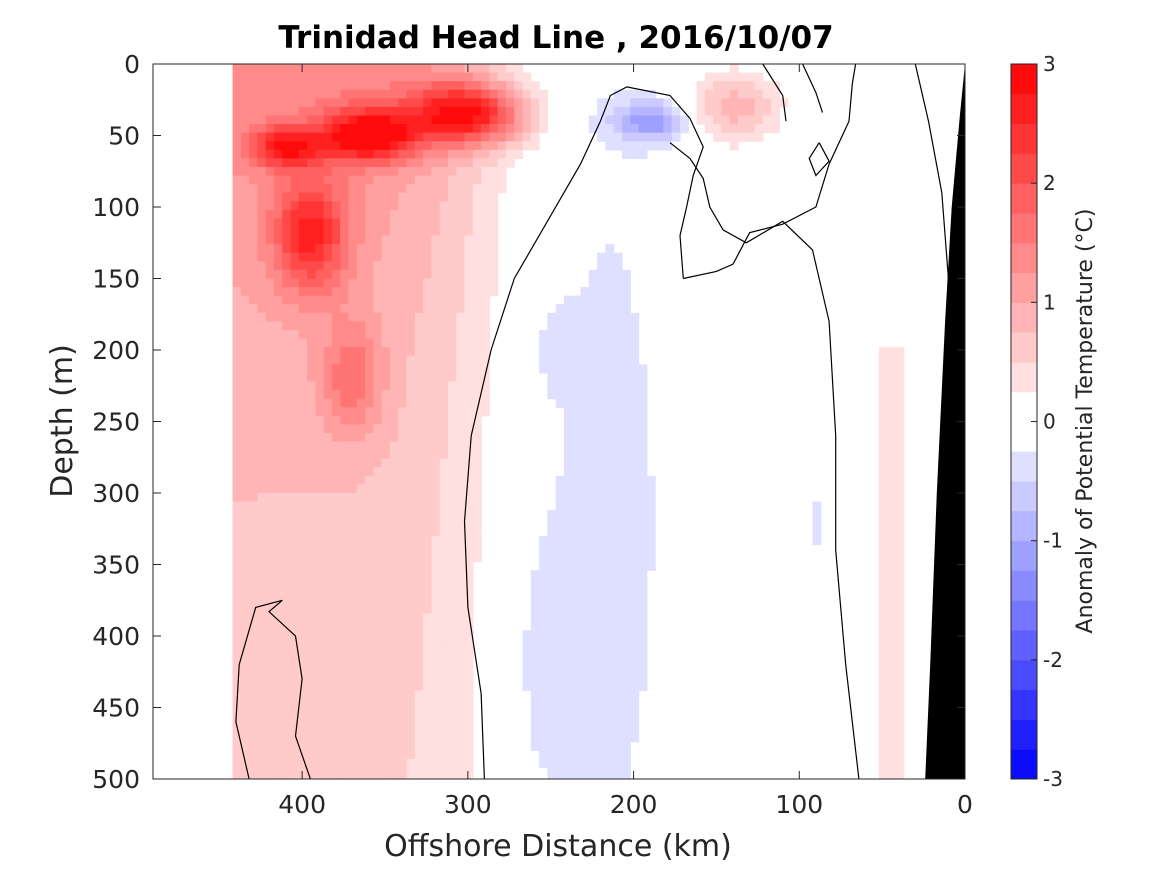  Describe the element at coordinates (1024, 555) in the screenshot. I see `colorbar-swatch` at that location.